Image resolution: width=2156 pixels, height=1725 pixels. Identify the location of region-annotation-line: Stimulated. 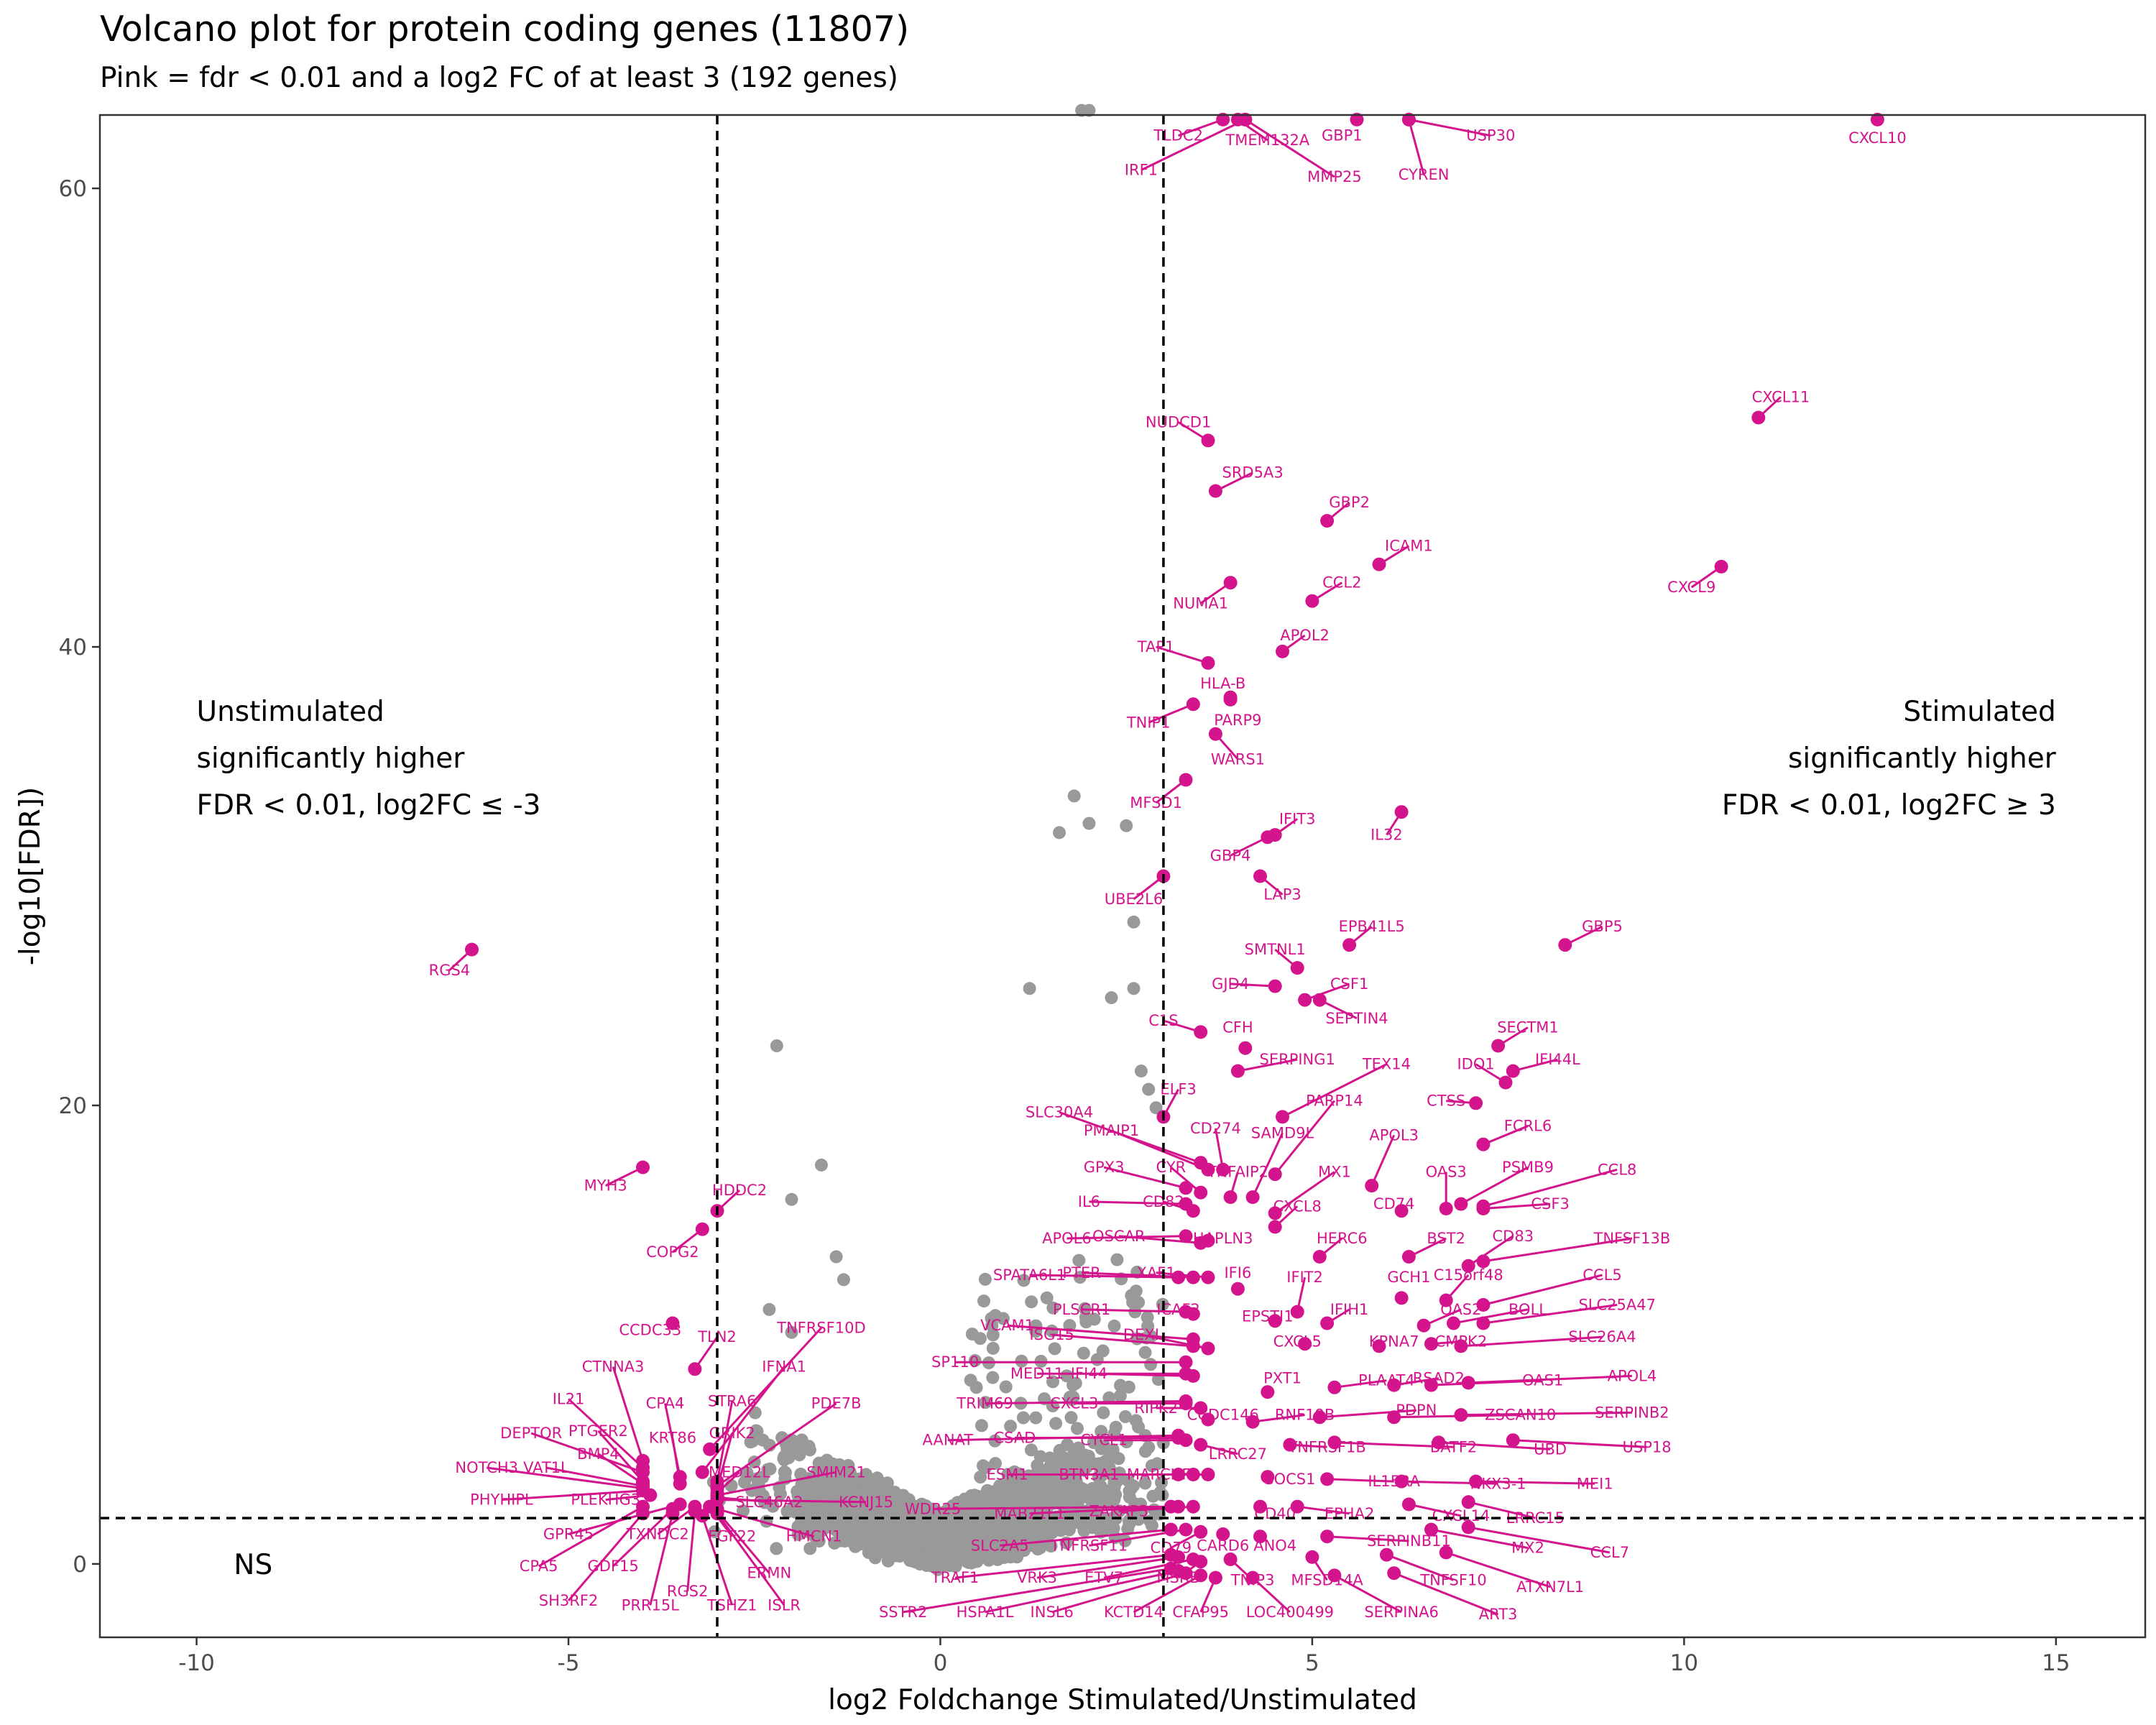
(1979, 712).